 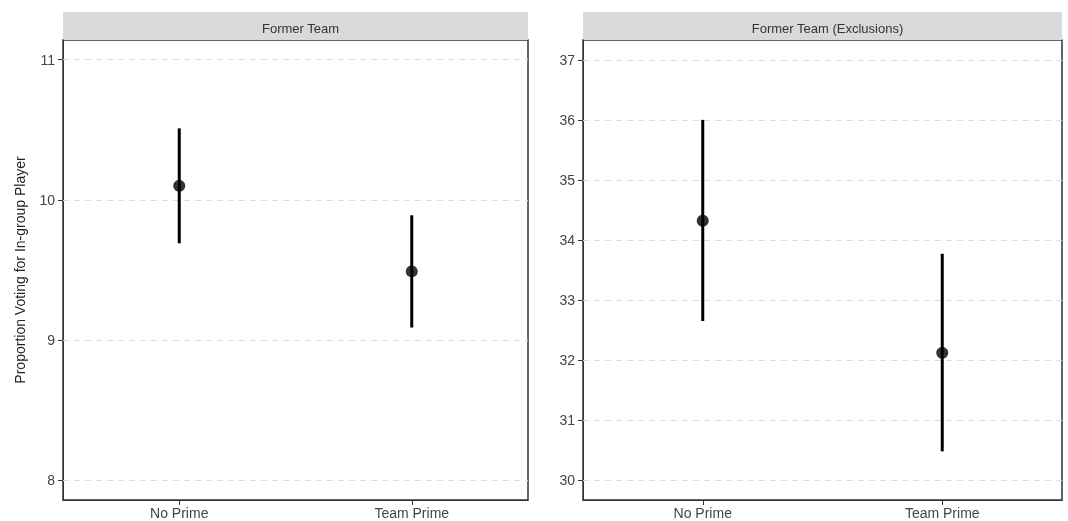 What do you see at coordinates (827, 28) in the screenshot?
I see `chart-title: Former Team (Exclusions)` at bounding box center [827, 28].